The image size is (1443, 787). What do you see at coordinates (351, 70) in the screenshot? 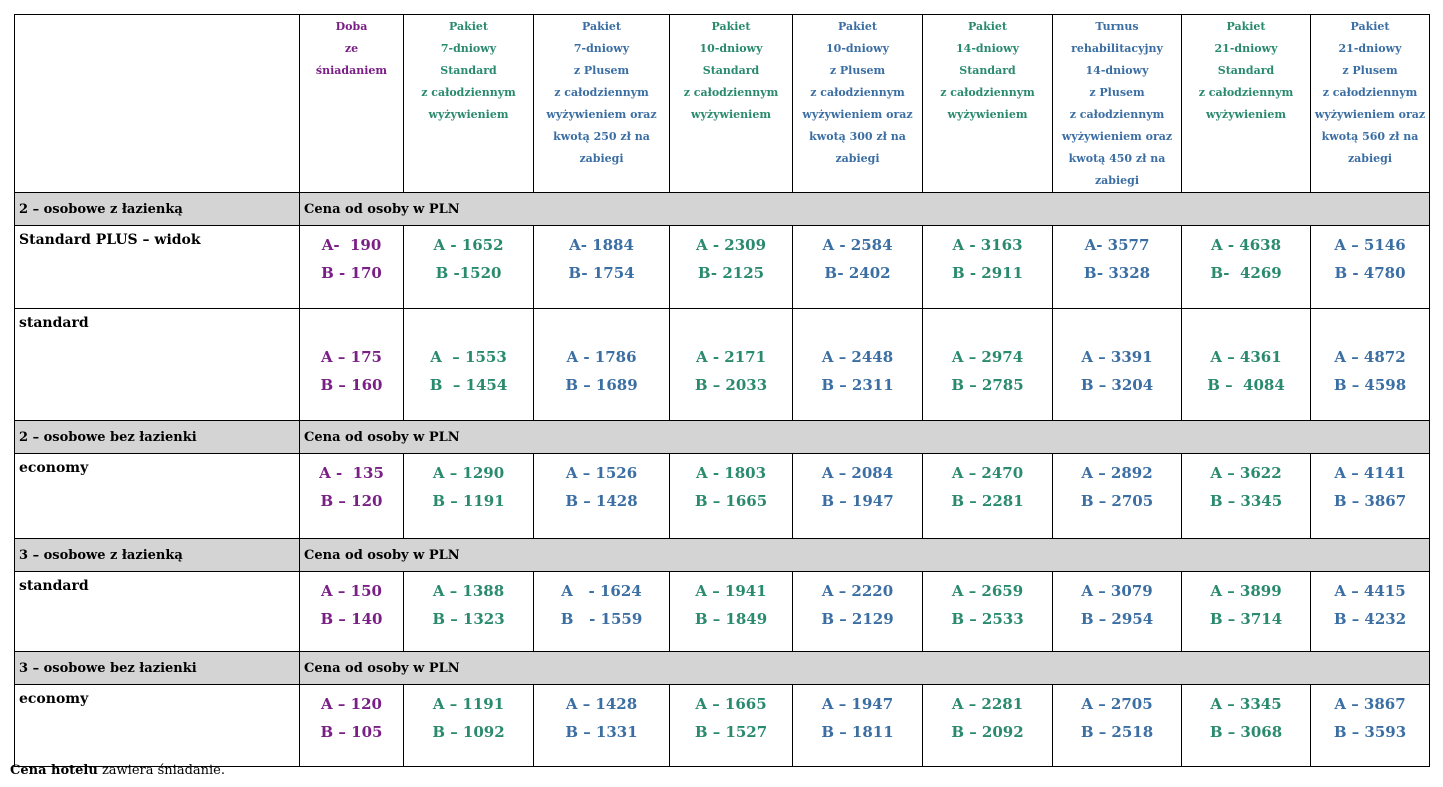
I see `column-header-line: śniadaniem` at bounding box center [351, 70].